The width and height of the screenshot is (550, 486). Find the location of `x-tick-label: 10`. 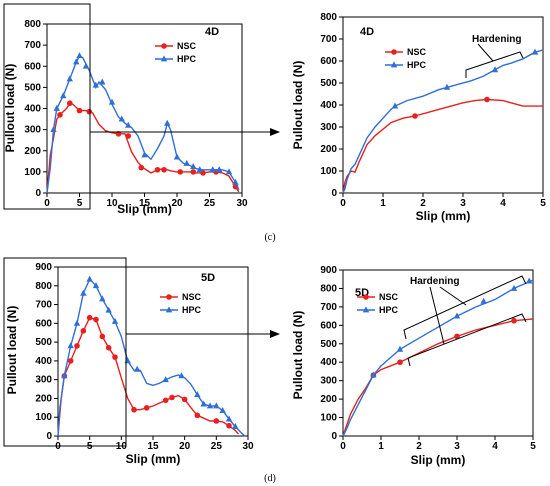

x-tick-label: 10 is located at coordinates (112, 203).